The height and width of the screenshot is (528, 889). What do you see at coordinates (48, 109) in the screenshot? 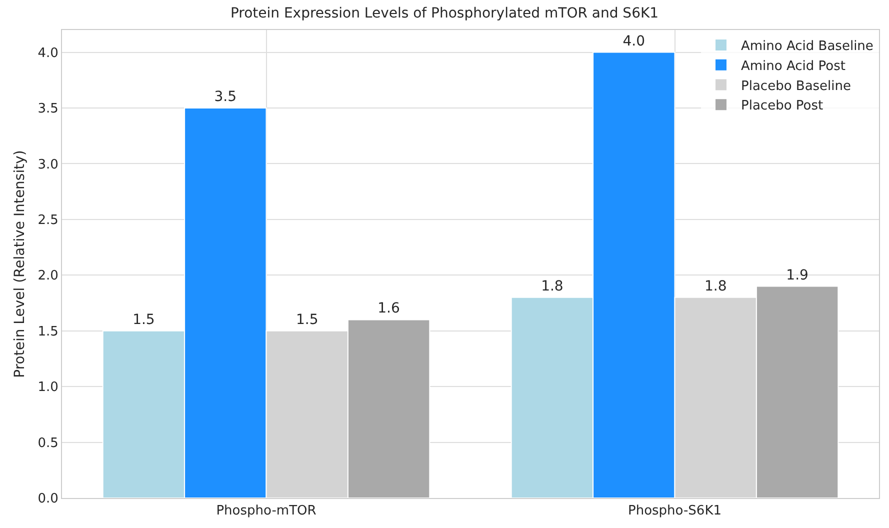
I see `y-tick-label: 3.5` at bounding box center [48, 109].